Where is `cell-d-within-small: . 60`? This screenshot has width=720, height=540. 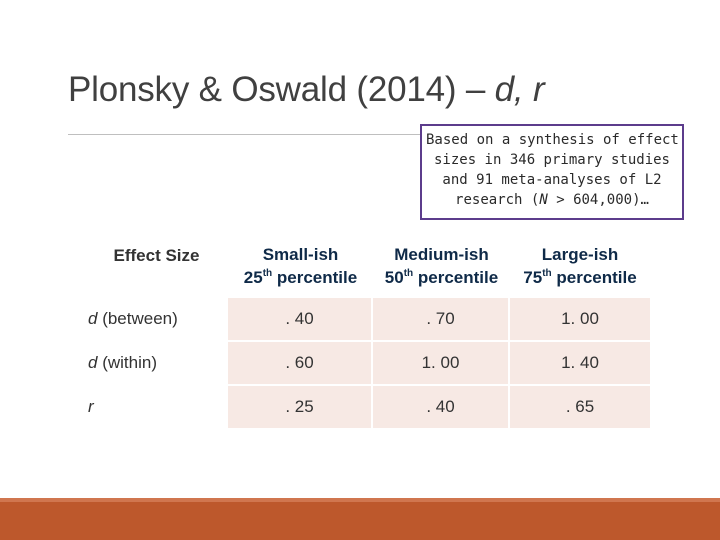
cell-d-within-small: . 60 is located at coordinates (300, 364).